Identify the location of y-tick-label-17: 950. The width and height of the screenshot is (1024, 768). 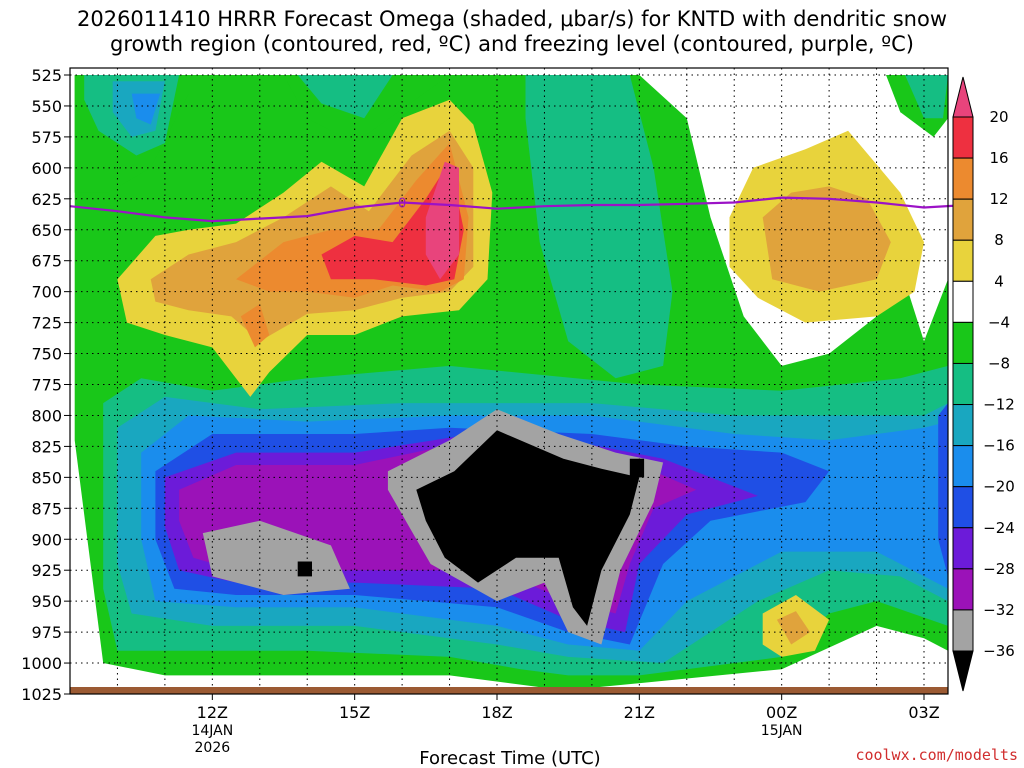
(46, 601).